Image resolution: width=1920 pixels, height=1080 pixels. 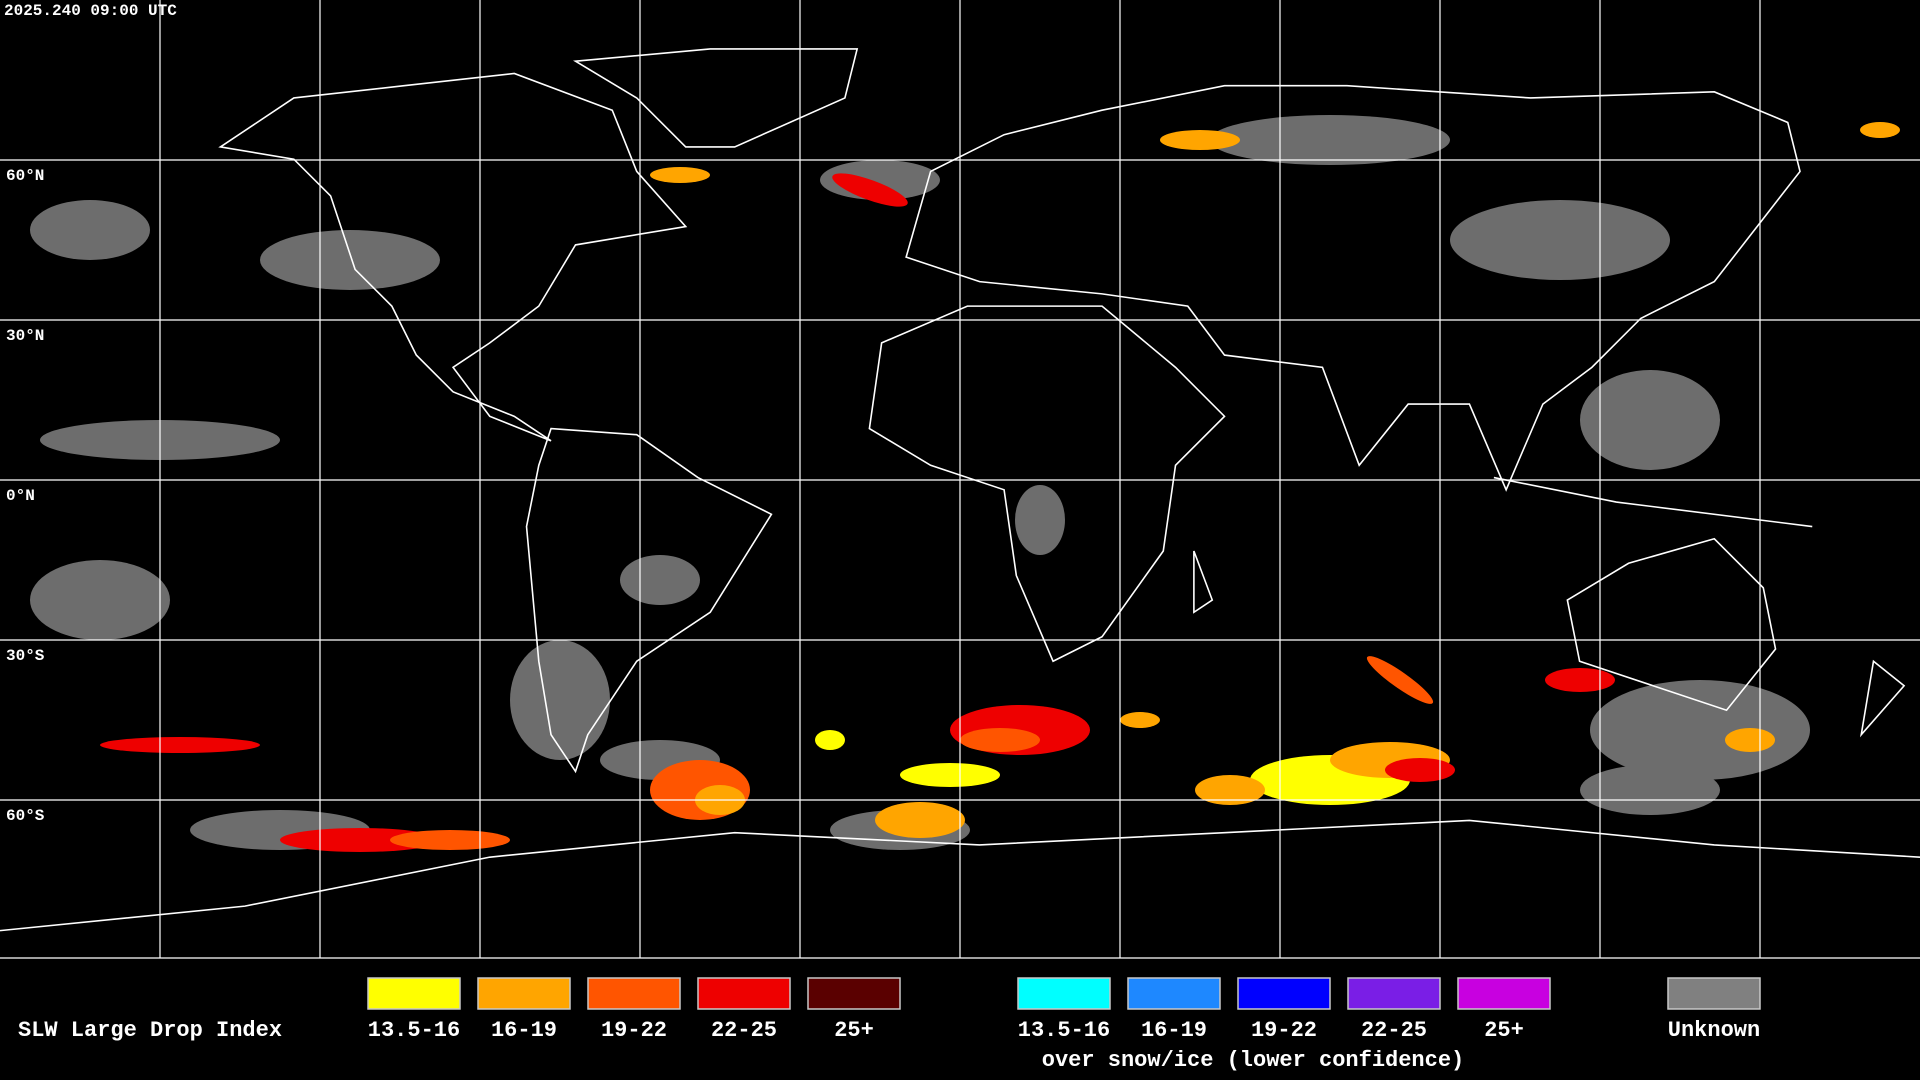 What do you see at coordinates (25, 816) in the screenshot?
I see `latitude-label: 60°S` at bounding box center [25, 816].